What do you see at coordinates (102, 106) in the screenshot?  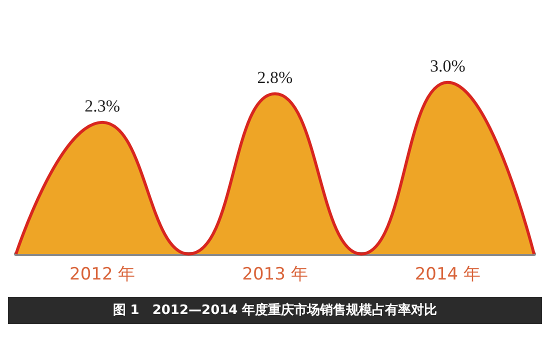 I see `data-label: 2.3%` at bounding box center [102, 106].